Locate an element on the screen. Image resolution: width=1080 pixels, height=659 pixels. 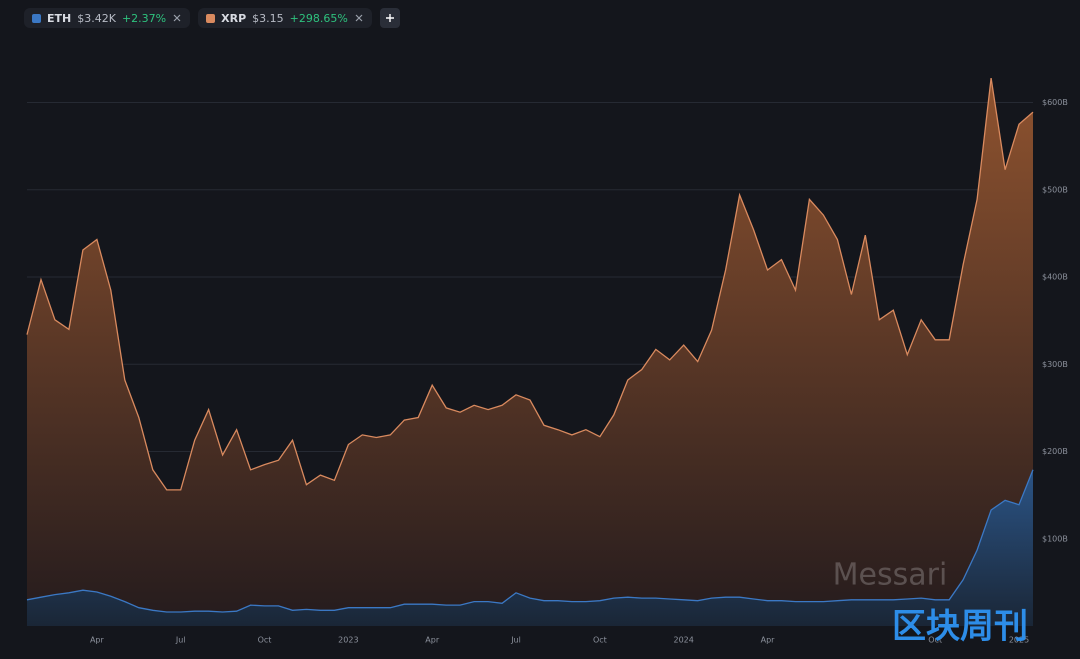
add-button is located at coordinates (389, 18).